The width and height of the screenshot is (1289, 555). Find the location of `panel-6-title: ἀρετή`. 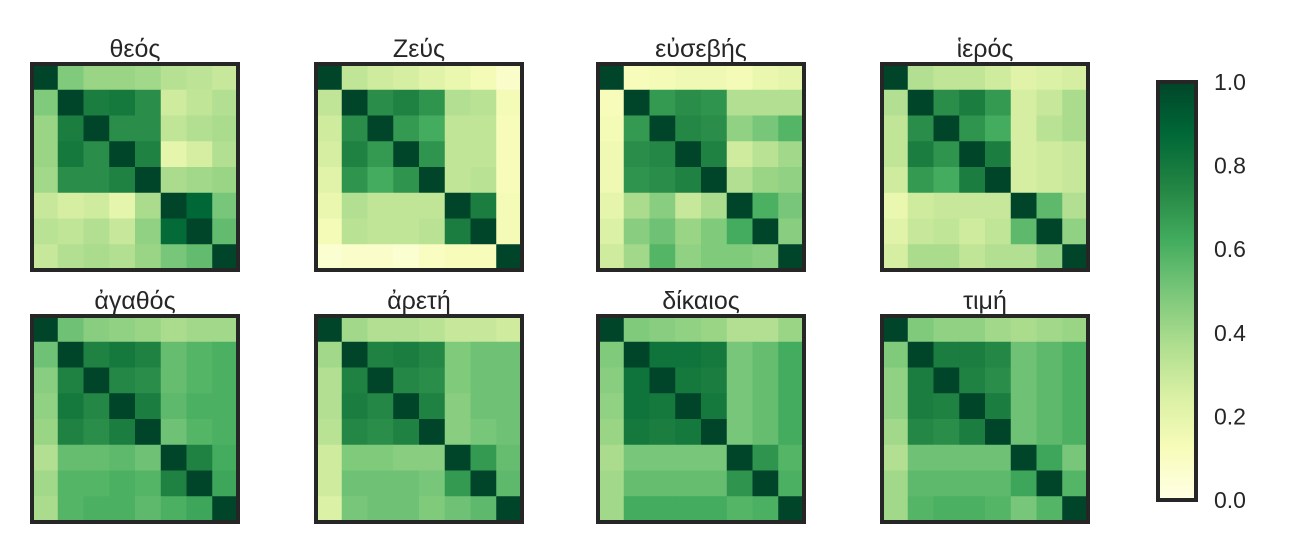

panel-6-title: ἀρετή is located at coordinates (419, 301).